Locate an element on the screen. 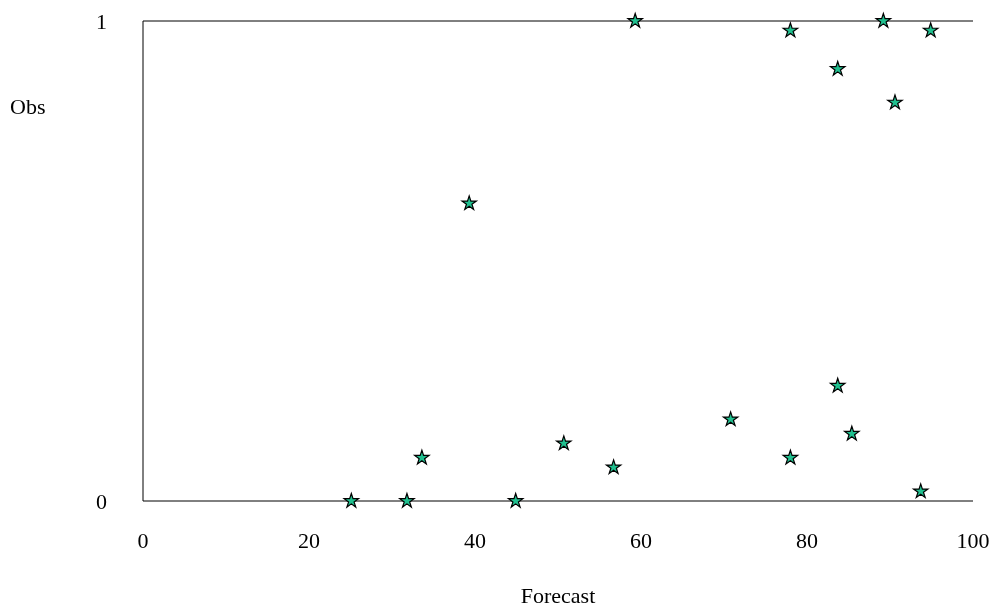 The width and height of the screenshot is (1003, 616). x-tick-label: 100 is located at coordinates (973, 540).